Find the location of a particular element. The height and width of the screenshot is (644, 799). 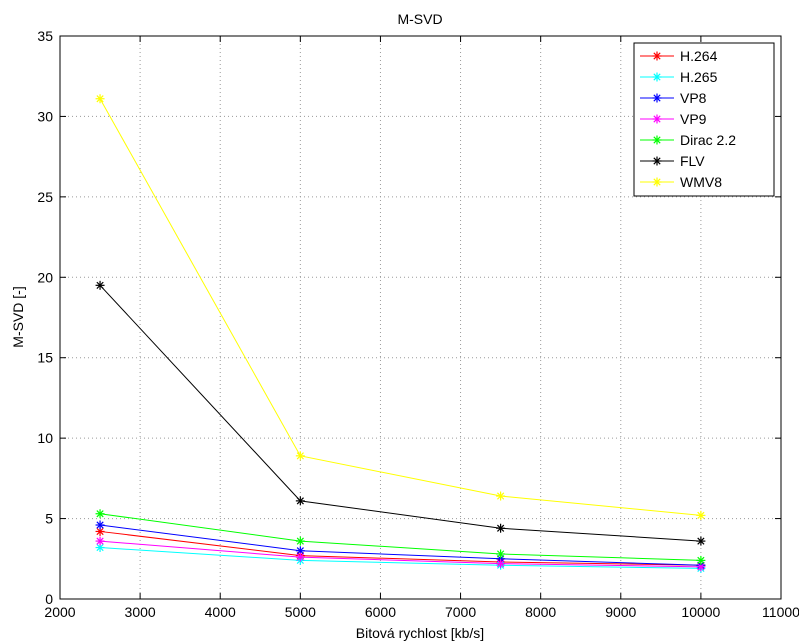

legend-item: VP9 is located at coordinates (673, 119).